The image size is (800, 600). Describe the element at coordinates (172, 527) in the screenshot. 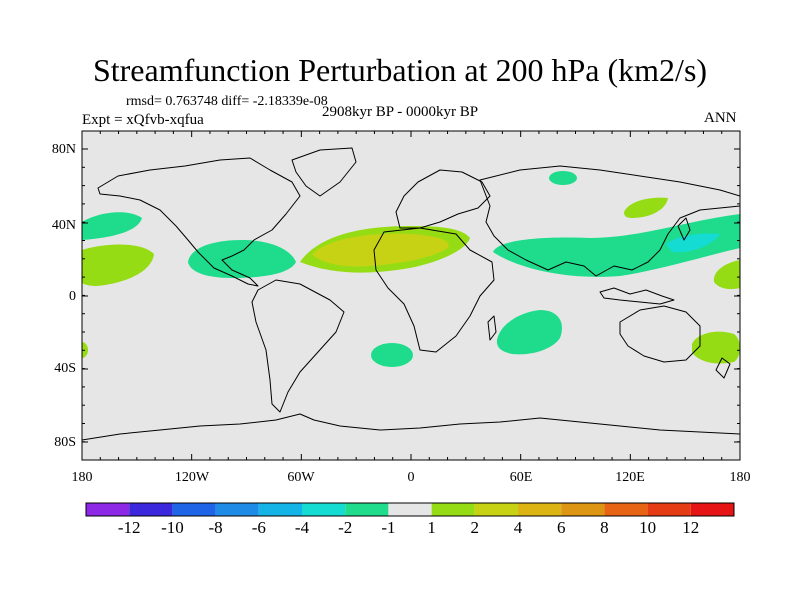

I see `colorbar-label: -10` at that location.